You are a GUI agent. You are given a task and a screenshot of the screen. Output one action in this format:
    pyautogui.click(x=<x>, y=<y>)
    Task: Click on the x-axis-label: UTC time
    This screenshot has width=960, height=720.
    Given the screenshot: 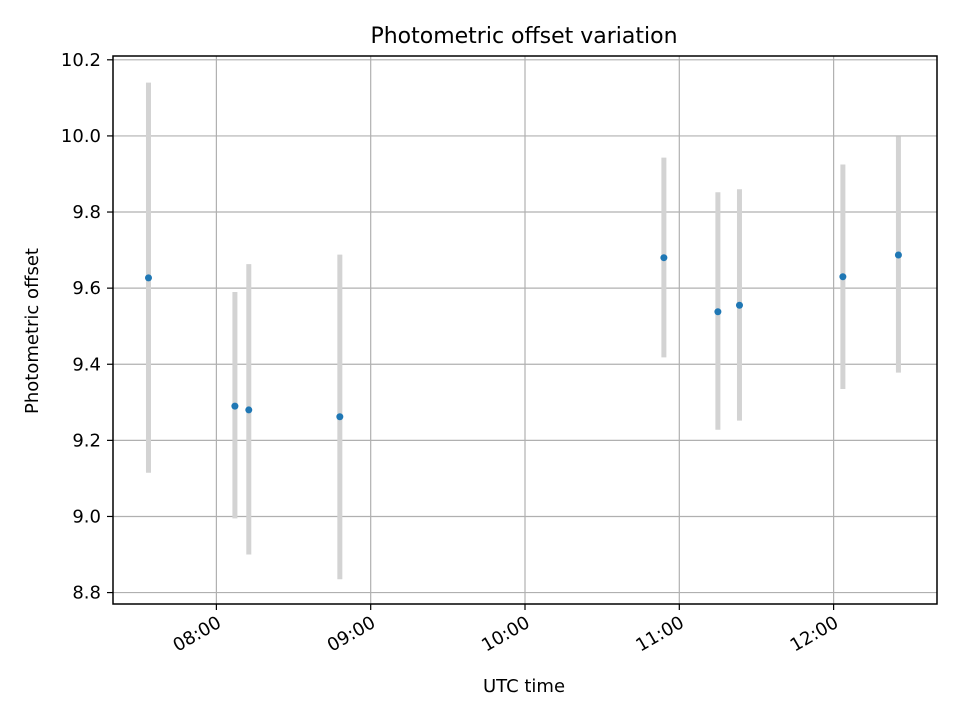 What is the action you would take?
    pyautogui.click(x=524, y=686)
    